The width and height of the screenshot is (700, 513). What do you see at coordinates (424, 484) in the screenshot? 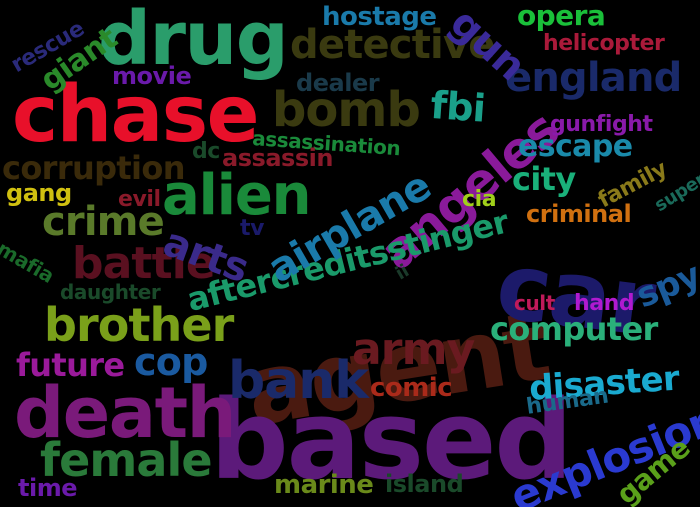
I see `word-island: island` at bounding box center [424, 484].